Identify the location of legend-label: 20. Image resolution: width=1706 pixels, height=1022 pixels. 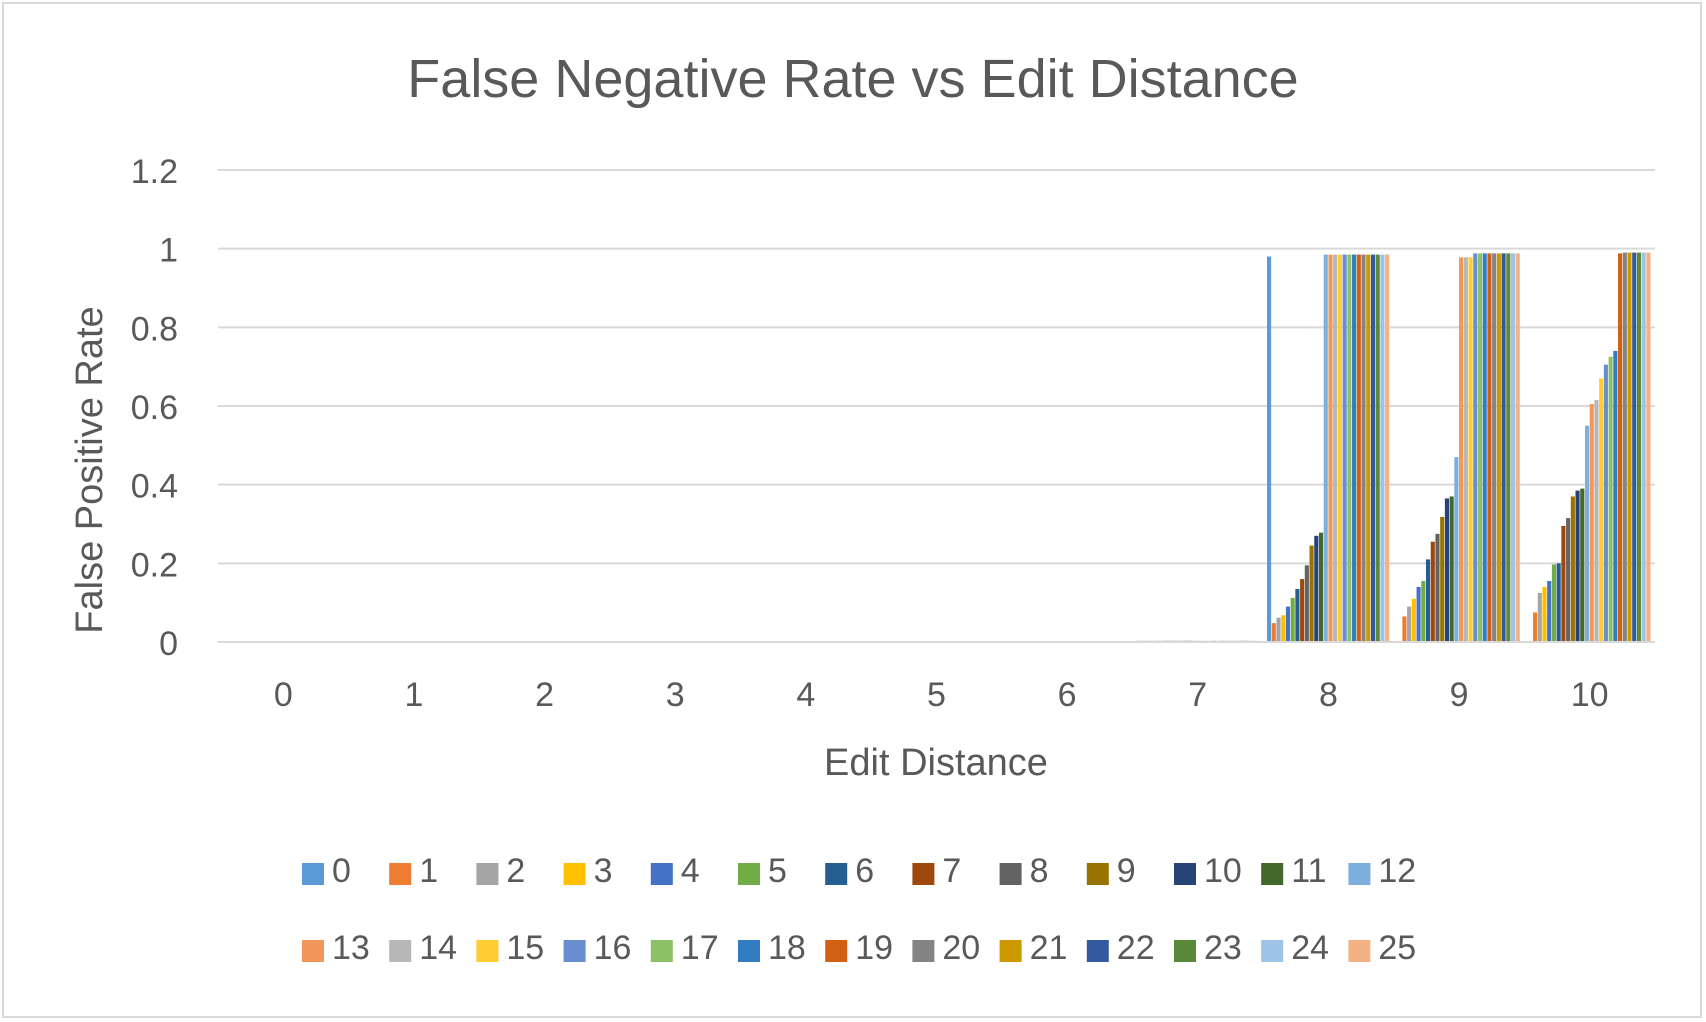
(961, 948).